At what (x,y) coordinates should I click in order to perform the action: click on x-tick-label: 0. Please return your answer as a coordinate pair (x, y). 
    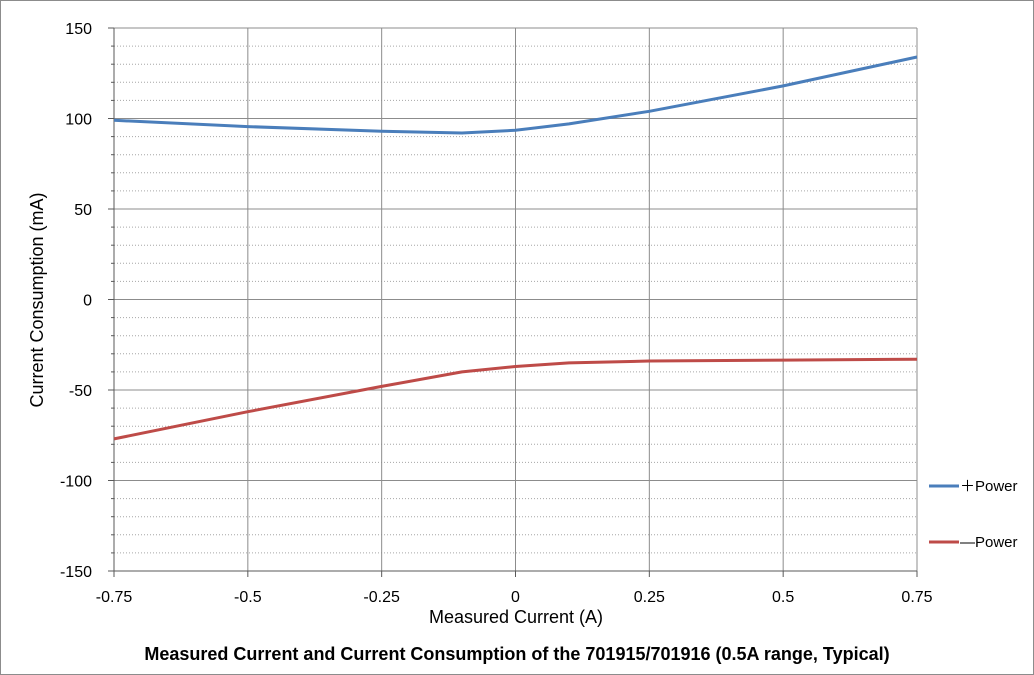
    Looking at the image, I should click on (515, 597).